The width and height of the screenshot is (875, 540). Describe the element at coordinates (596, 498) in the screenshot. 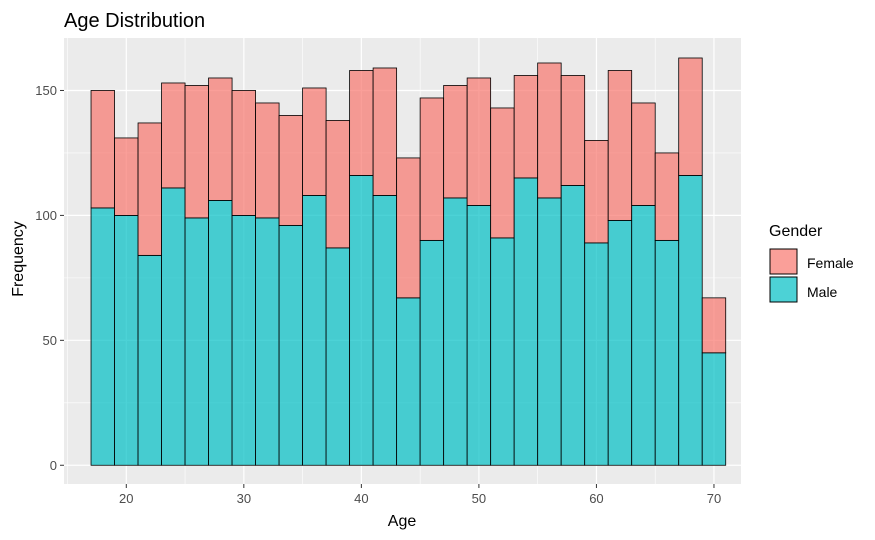

I see `x-tick-label: 60` at that location.